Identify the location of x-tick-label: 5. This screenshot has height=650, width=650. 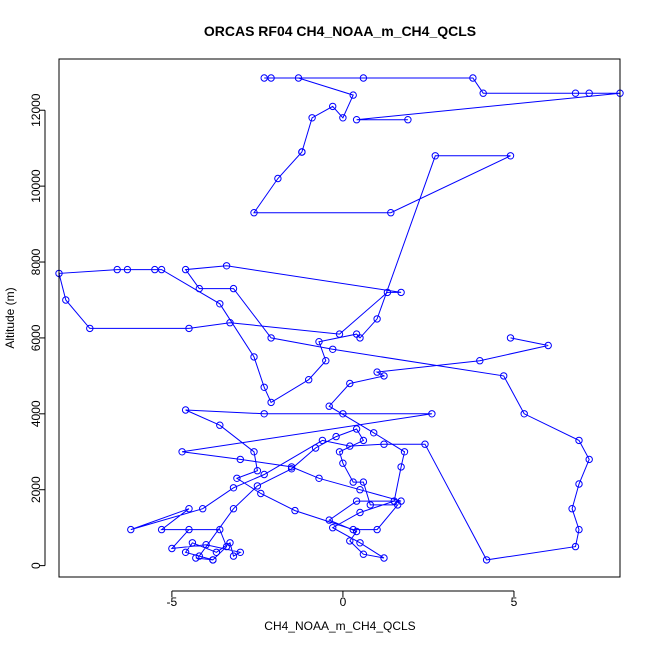
(514, 602).